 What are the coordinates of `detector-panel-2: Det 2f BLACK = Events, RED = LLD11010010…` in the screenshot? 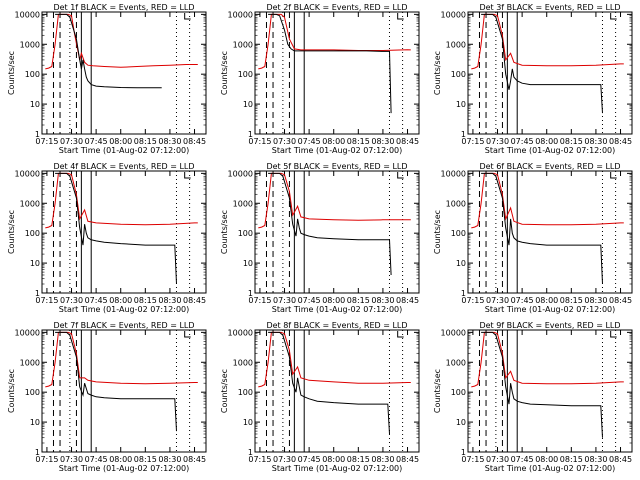 It's located at (319, 79).